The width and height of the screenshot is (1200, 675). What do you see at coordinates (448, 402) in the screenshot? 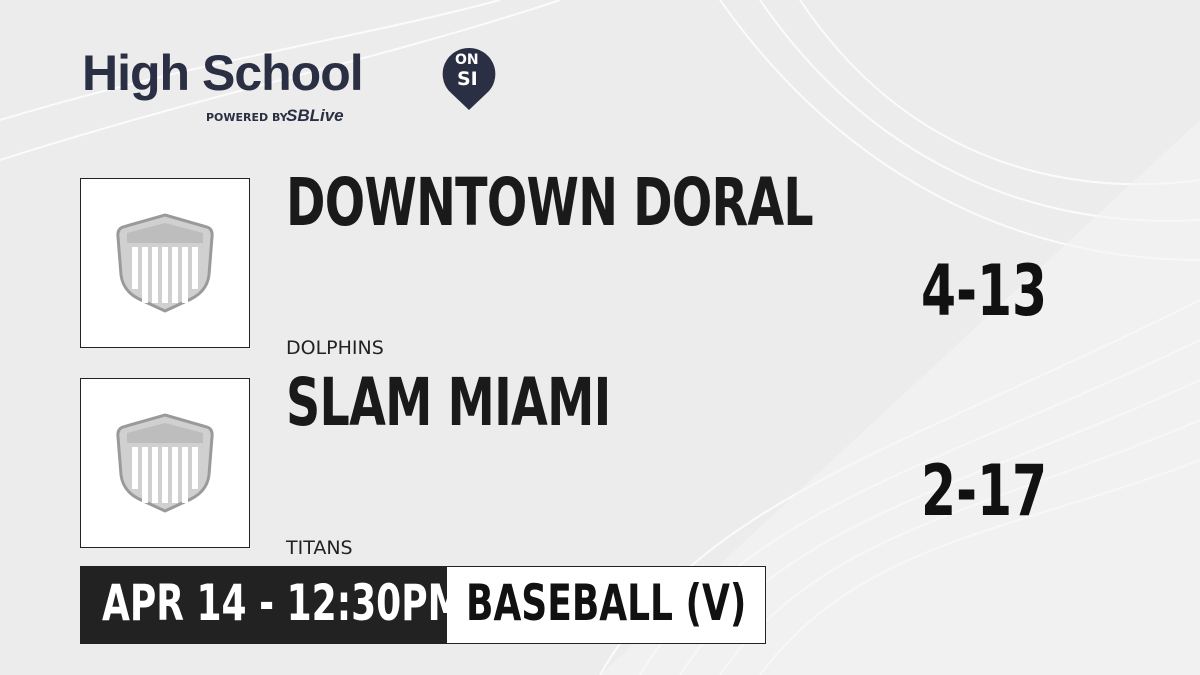
I see `team-name: SLAM MIAMI` at bounding box center [448, 402].